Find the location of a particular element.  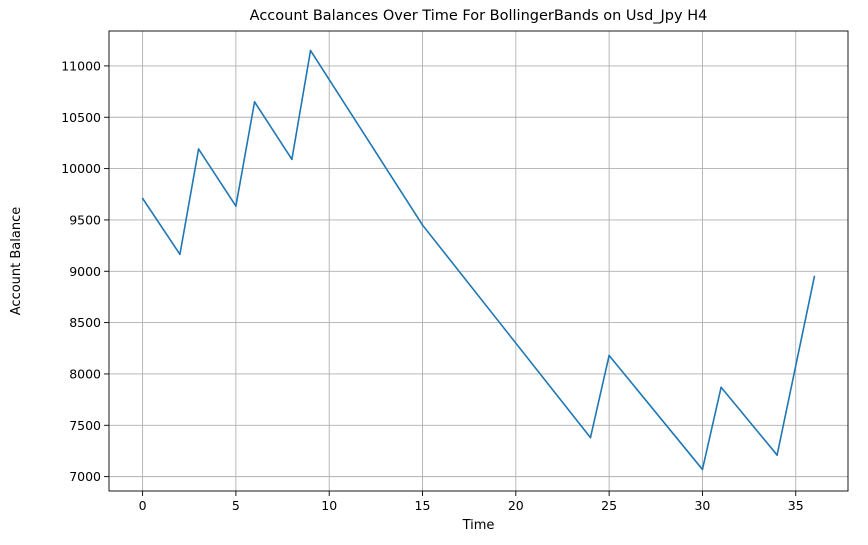

y-axis-label: Account Balance is located at coordinates (16, 261).